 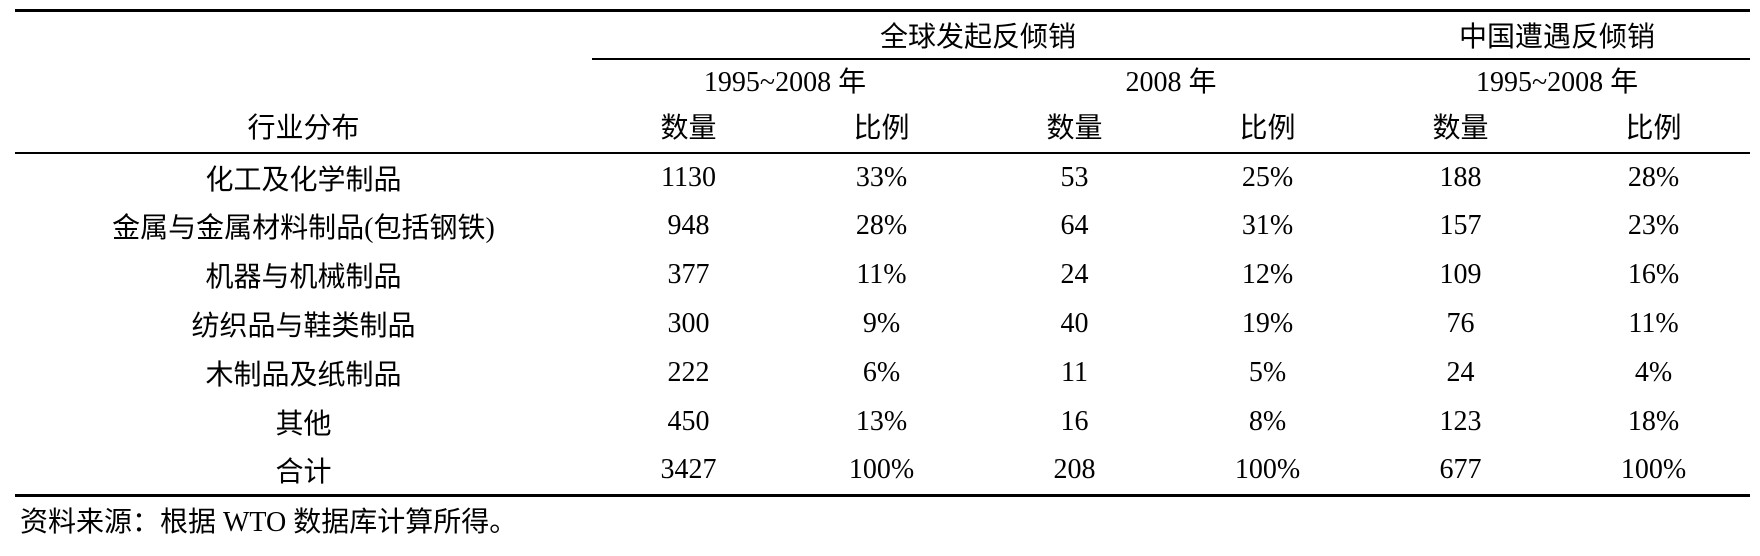 What do you see at coordinates (688, 225) in the screenshot?
I see `value-cell: 948` at bounding box center [688, 225].